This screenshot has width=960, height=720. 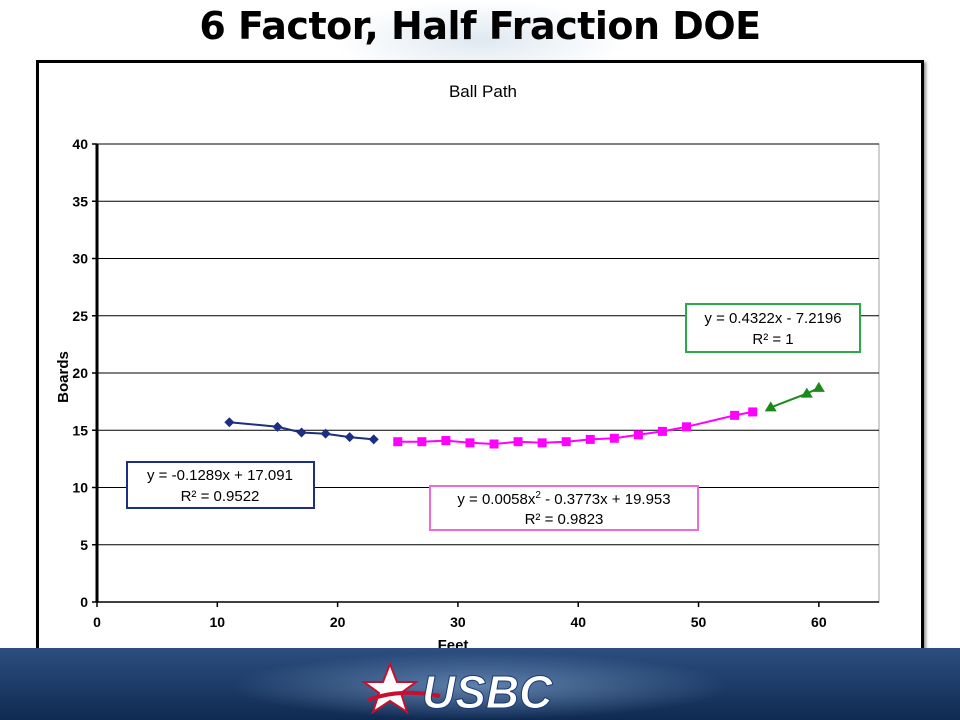 What do you see at coordinates (404, 696) in the screenshot?
I see `swoosh-icon` at bounding box center [404, 696].